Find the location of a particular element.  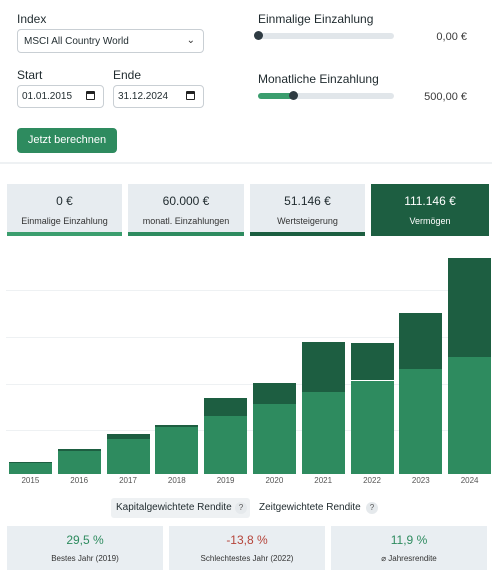

summary-card-label: monatl. Einzahlungen is located at coordinates (186, 221).